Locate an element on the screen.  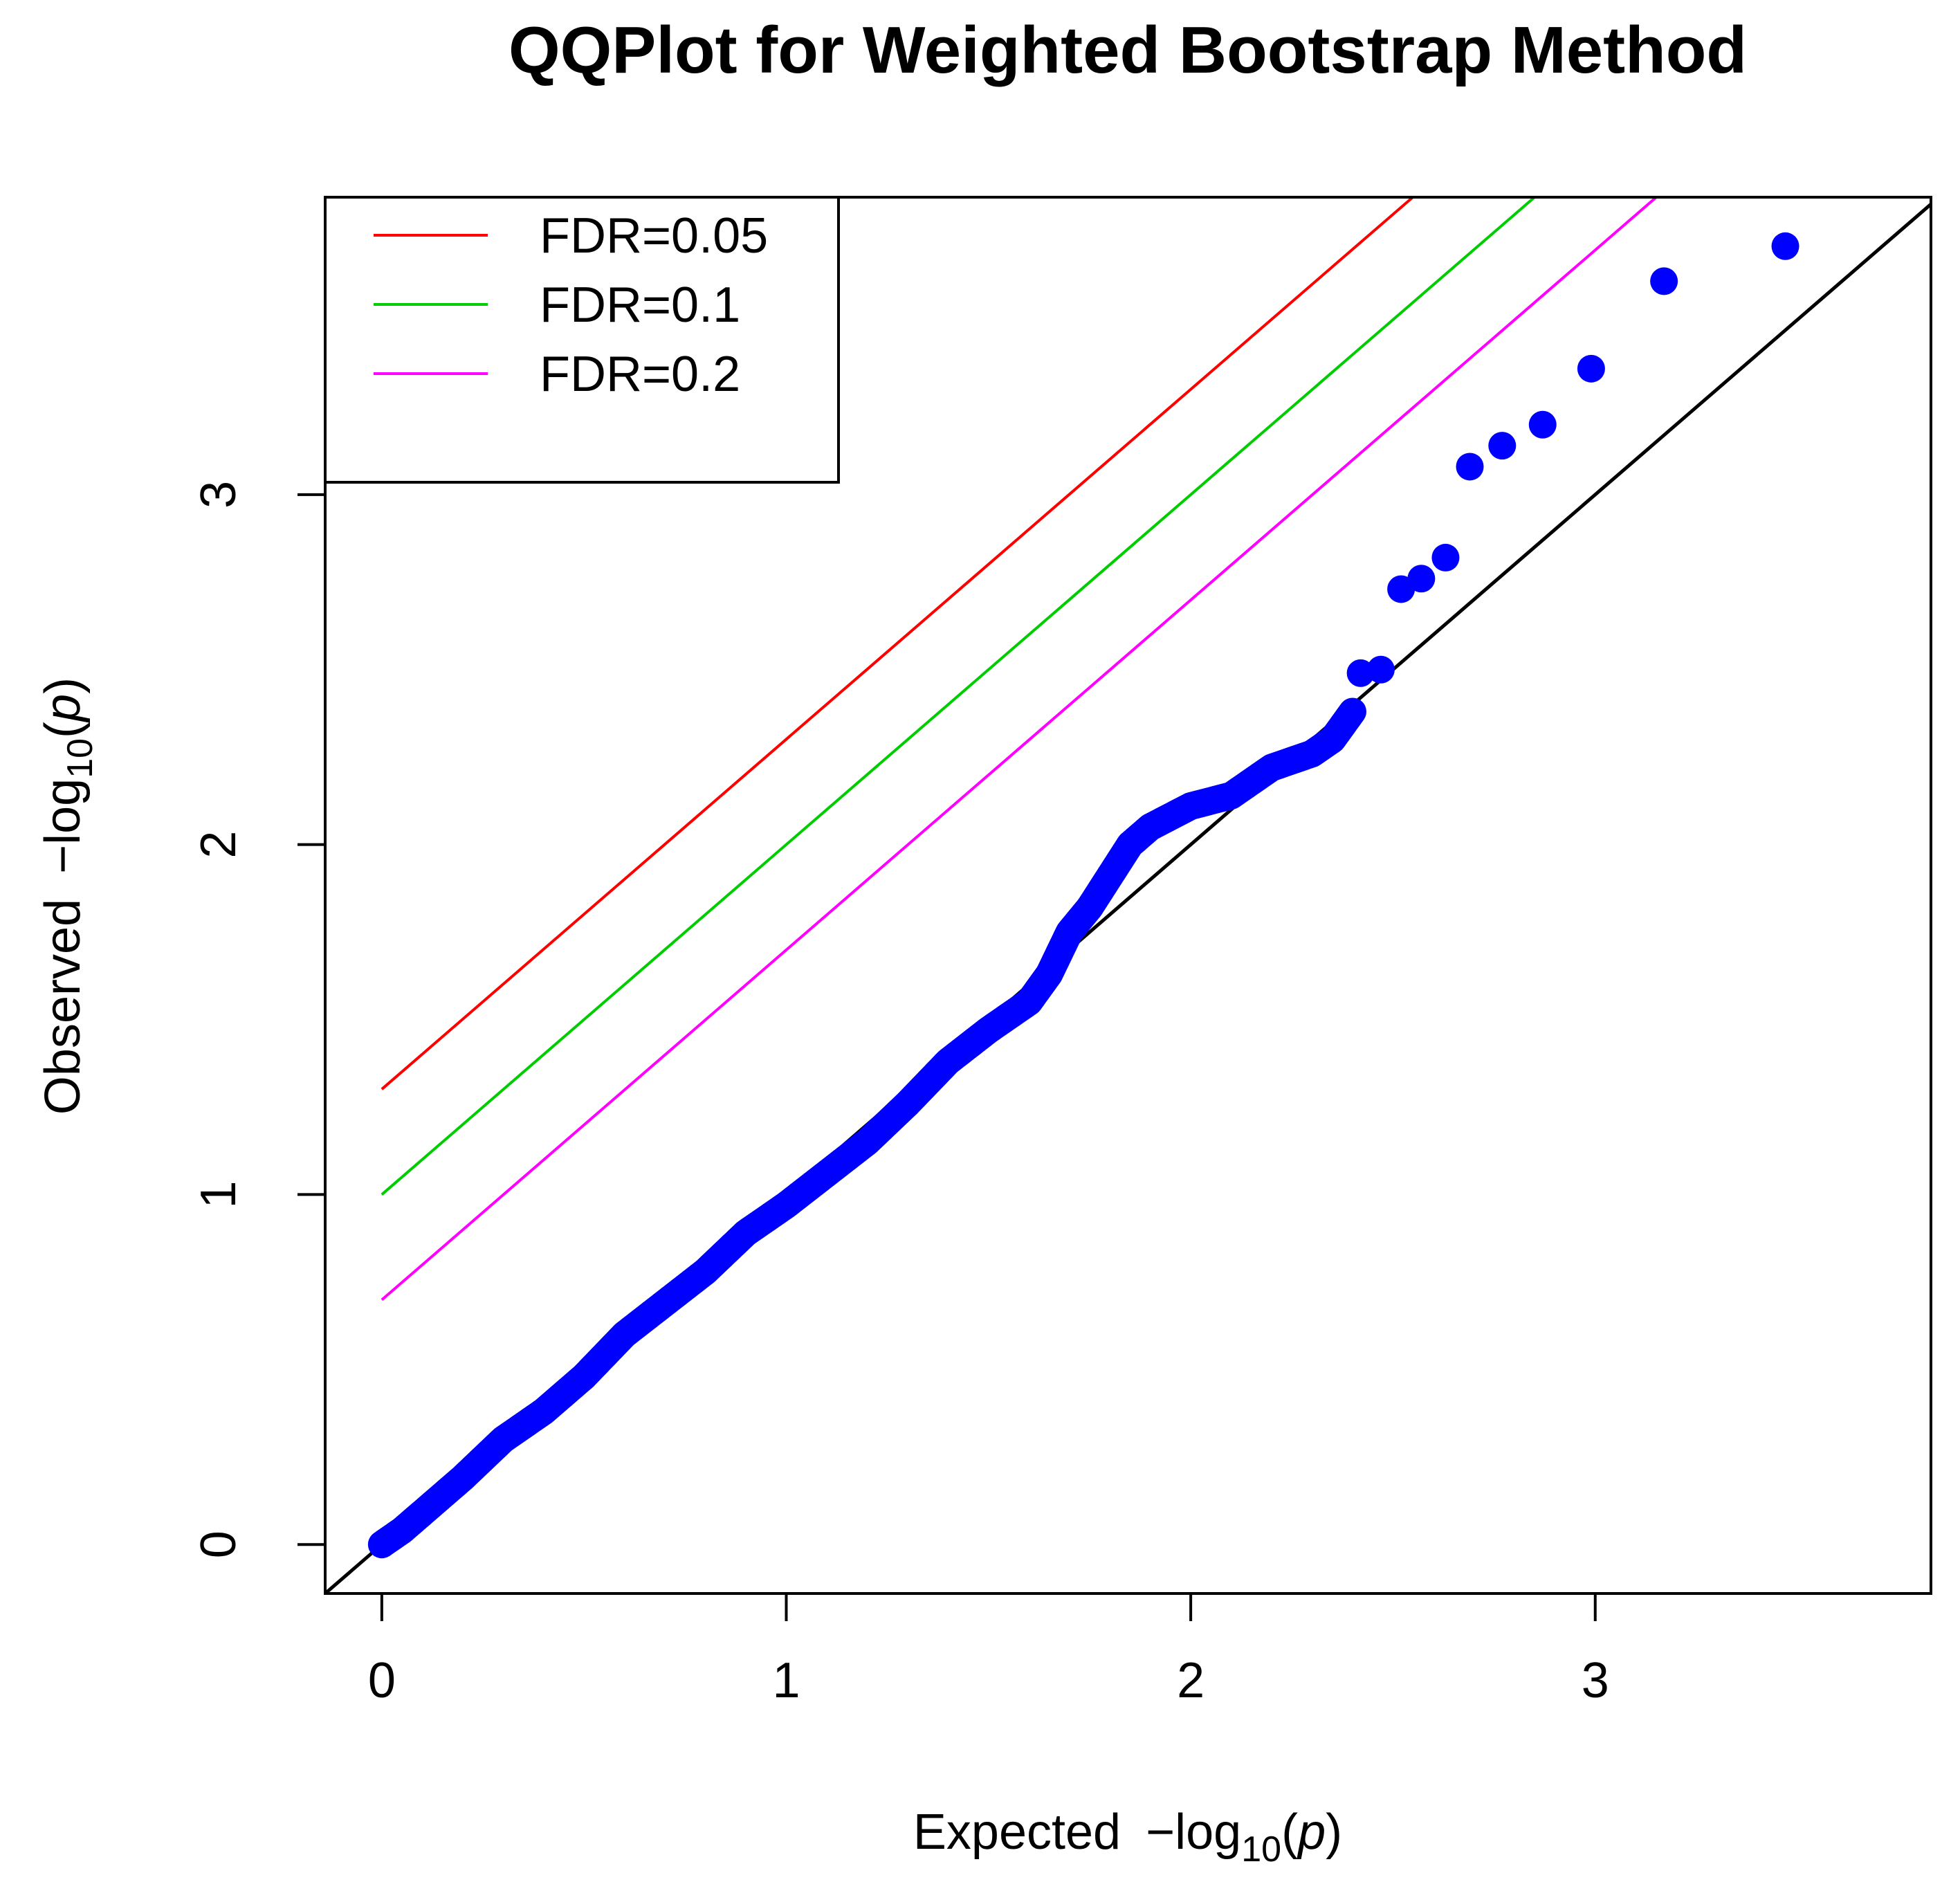
x-axis: 0 1 2 3 is located at coordinates (989, 1650).